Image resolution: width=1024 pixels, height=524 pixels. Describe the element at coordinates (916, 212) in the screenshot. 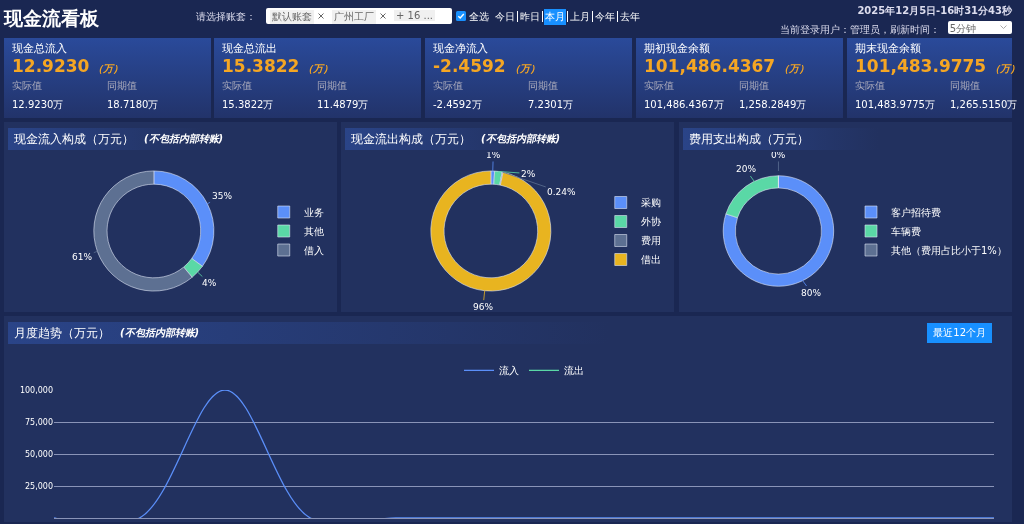

I see `legend-label: 客户招待费` at that location.